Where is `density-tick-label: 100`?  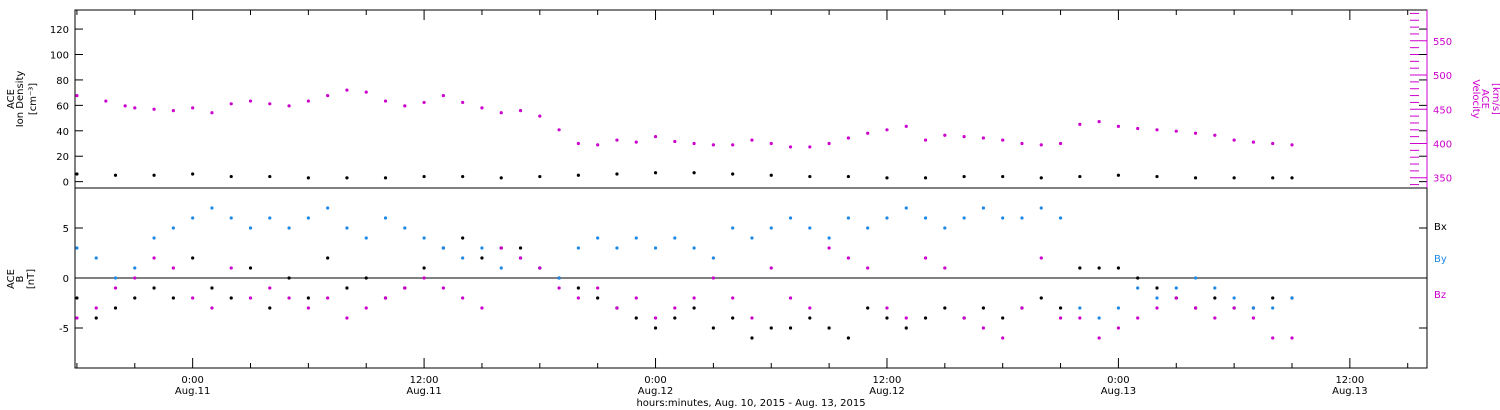 density-tick-label: 100 is located at coordinates (59, 56).